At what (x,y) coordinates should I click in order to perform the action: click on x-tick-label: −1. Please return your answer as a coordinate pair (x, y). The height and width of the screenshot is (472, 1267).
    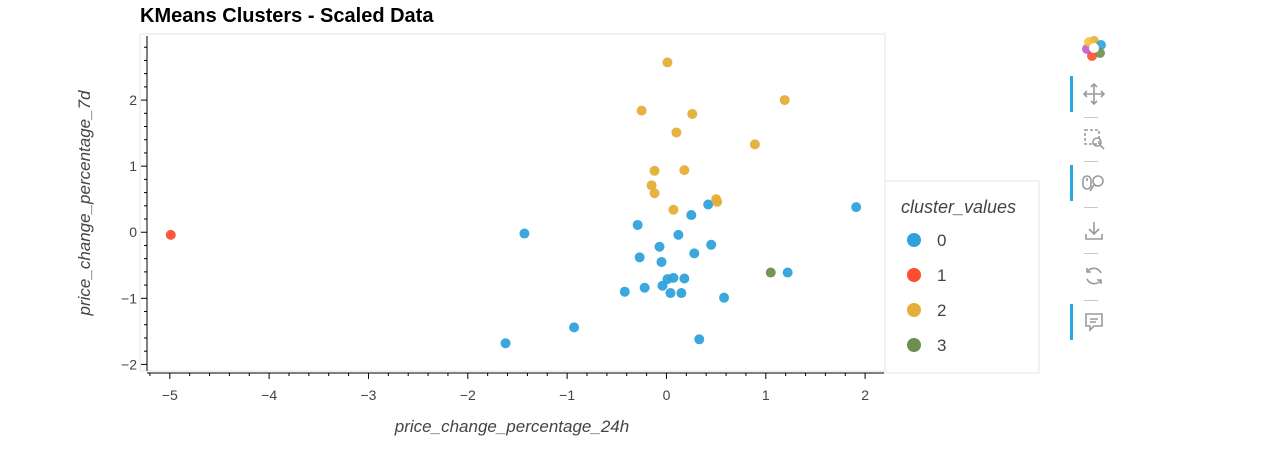
    Looking at the image, I should click on (567, 395).